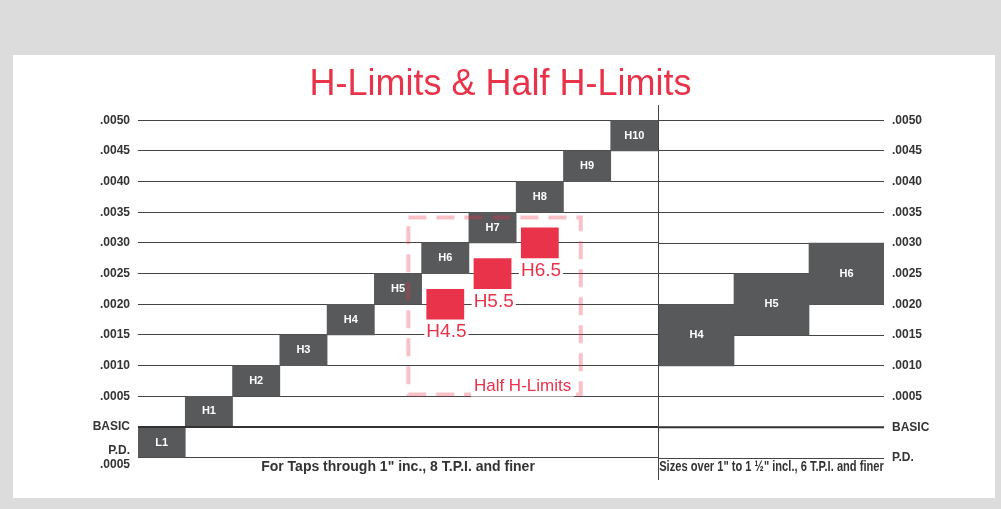  I want to click on x-axis-title: For Taps through 1" inc., 8 T.P.I. and finer, so click(398, 466).